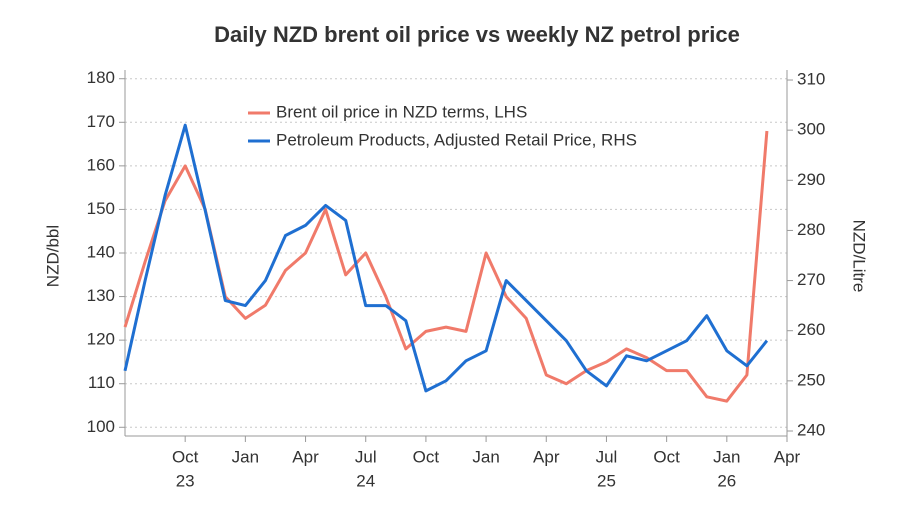 The width and height of the screenshot is (900, 527). I want to click on y2-tick-label: 280, so click(811, 229).